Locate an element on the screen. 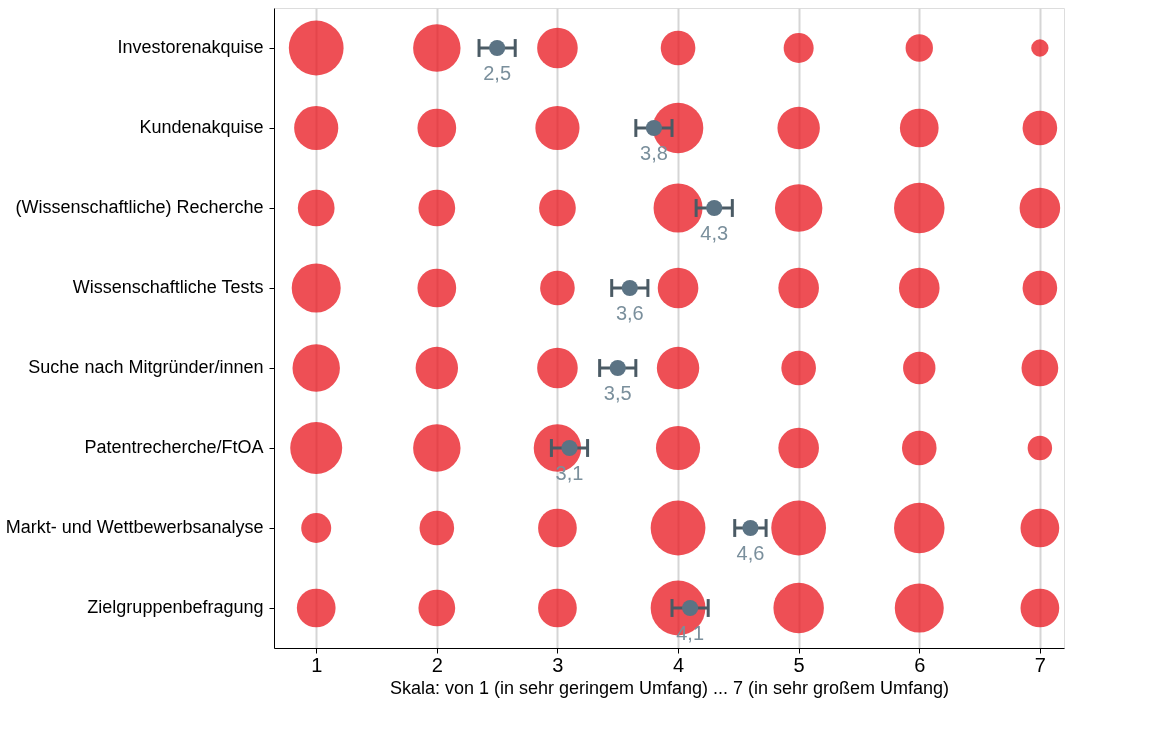 The width and height of the screenshot is (1172, 753). y-tick-label: Suche nach Mitgründer/innen is located at coordinates (146, 367).